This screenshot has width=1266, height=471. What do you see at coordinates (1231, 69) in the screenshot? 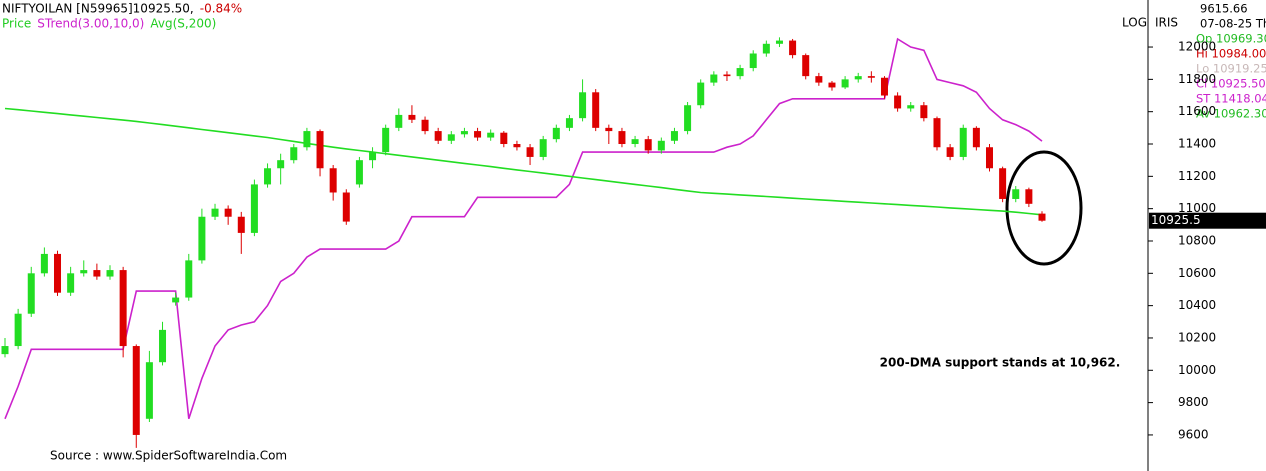
I see `info-text: Lo 10919.25` at bounding box center [1231, 69].